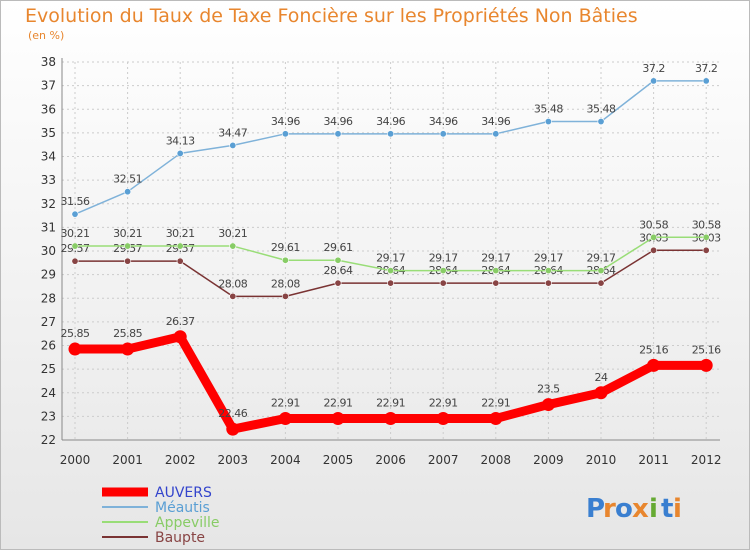  I want to click on data-label: 24, so click(601, 377).